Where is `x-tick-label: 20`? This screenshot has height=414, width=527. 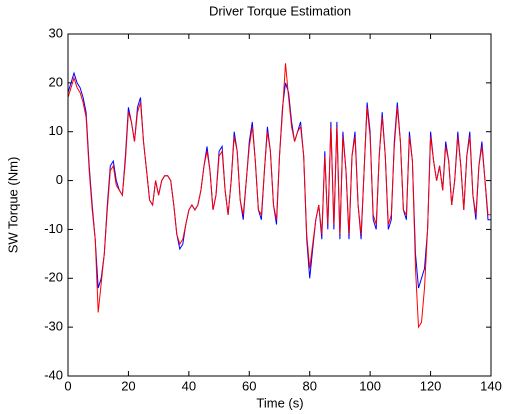
x-tick-label: 20 is located at coordinates (128, 385).